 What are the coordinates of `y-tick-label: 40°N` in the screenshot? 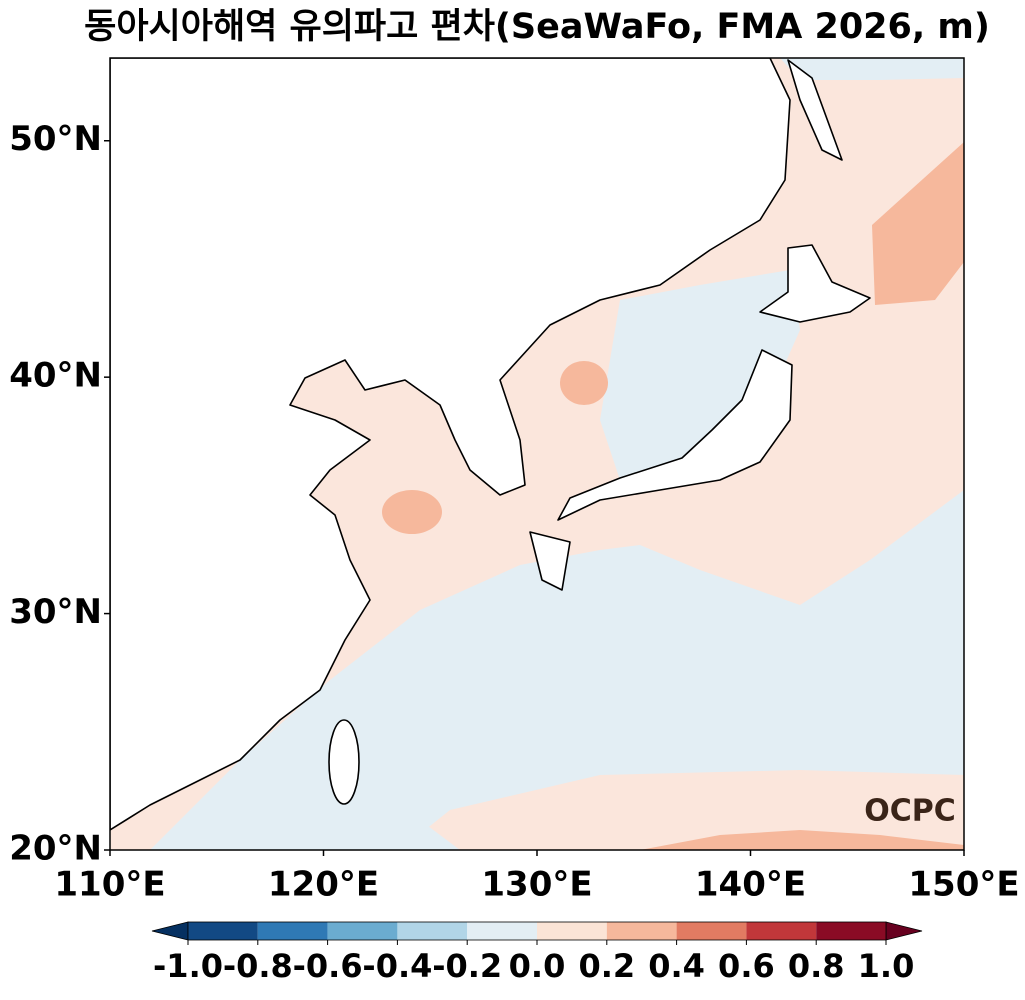 It's located at (55, 376).